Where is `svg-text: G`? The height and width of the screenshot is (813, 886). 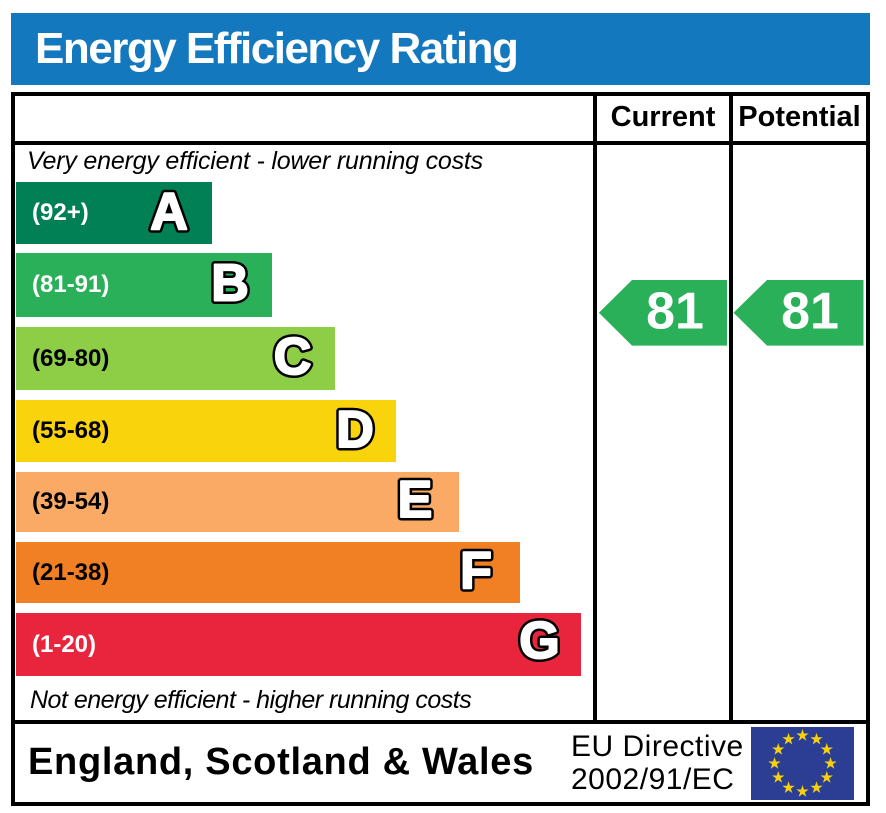
svg-text: G is located at coordinates (539, 641).